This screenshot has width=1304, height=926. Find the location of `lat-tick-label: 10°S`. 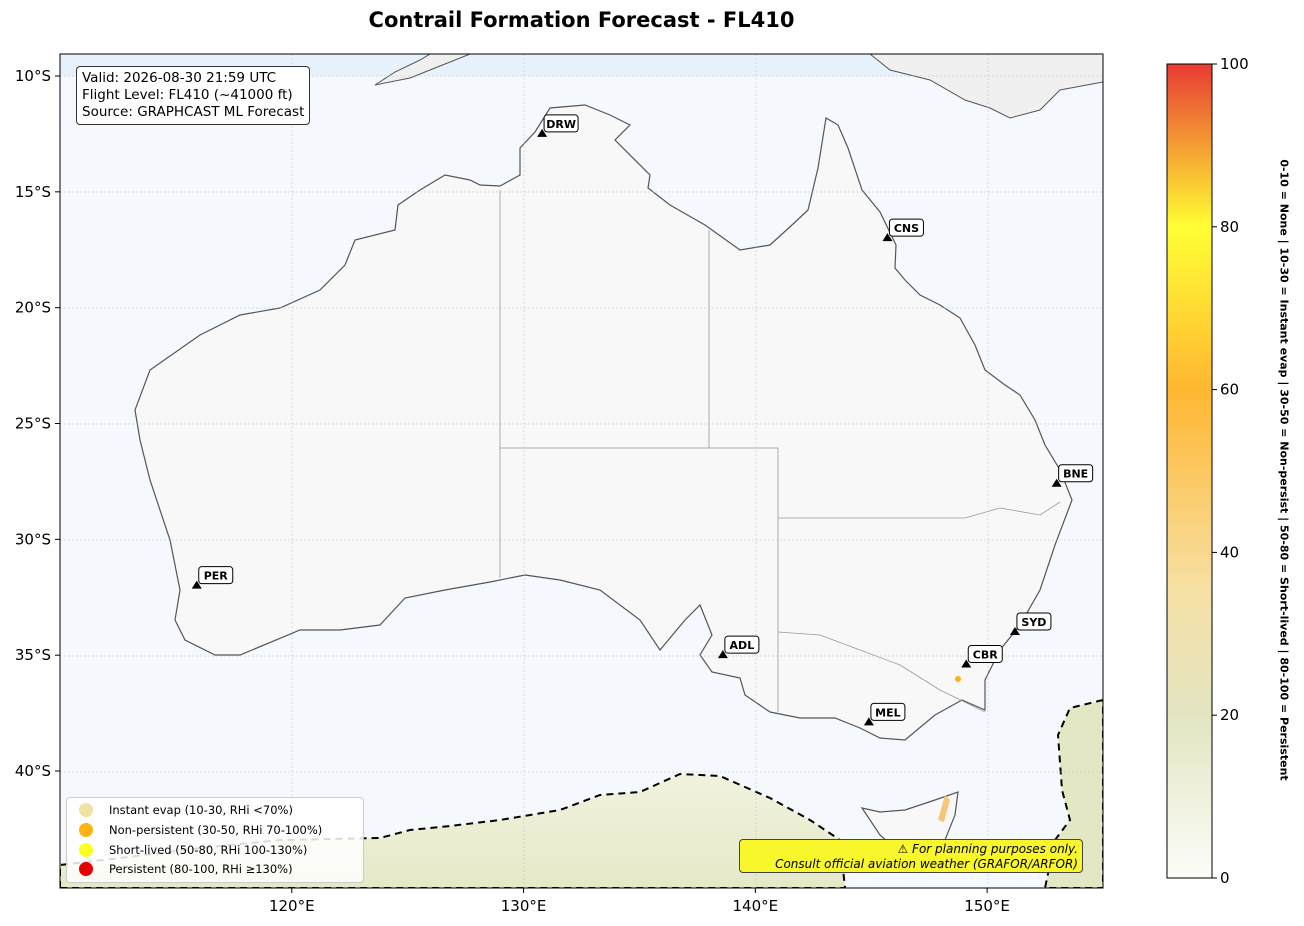

lat-tick-label: 10°S is located at coordinates (33, 76).